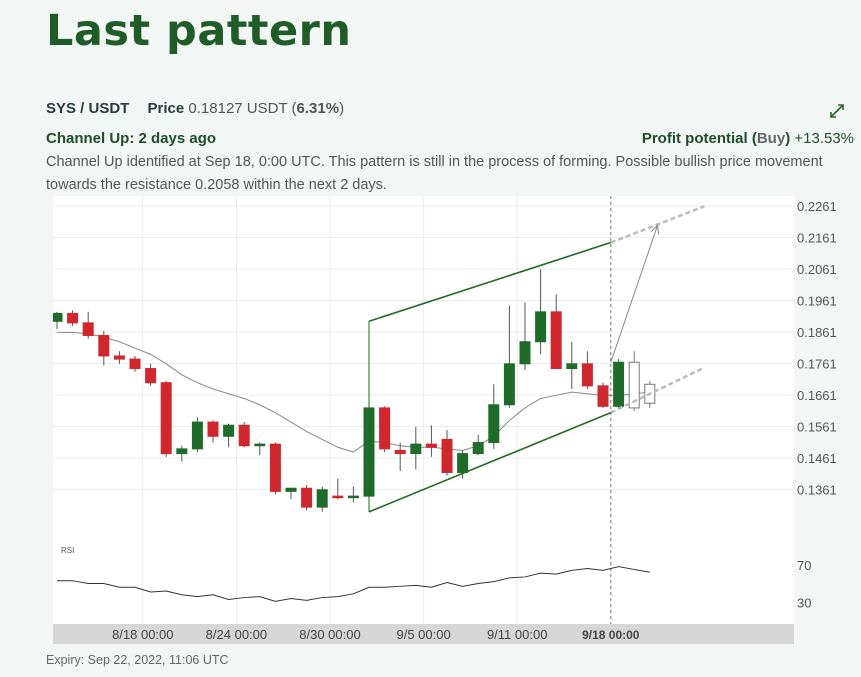  What do you see at coordinates (353, 584) in the screenshot?
I see `rsi-line` at bounding box center [353, 584].